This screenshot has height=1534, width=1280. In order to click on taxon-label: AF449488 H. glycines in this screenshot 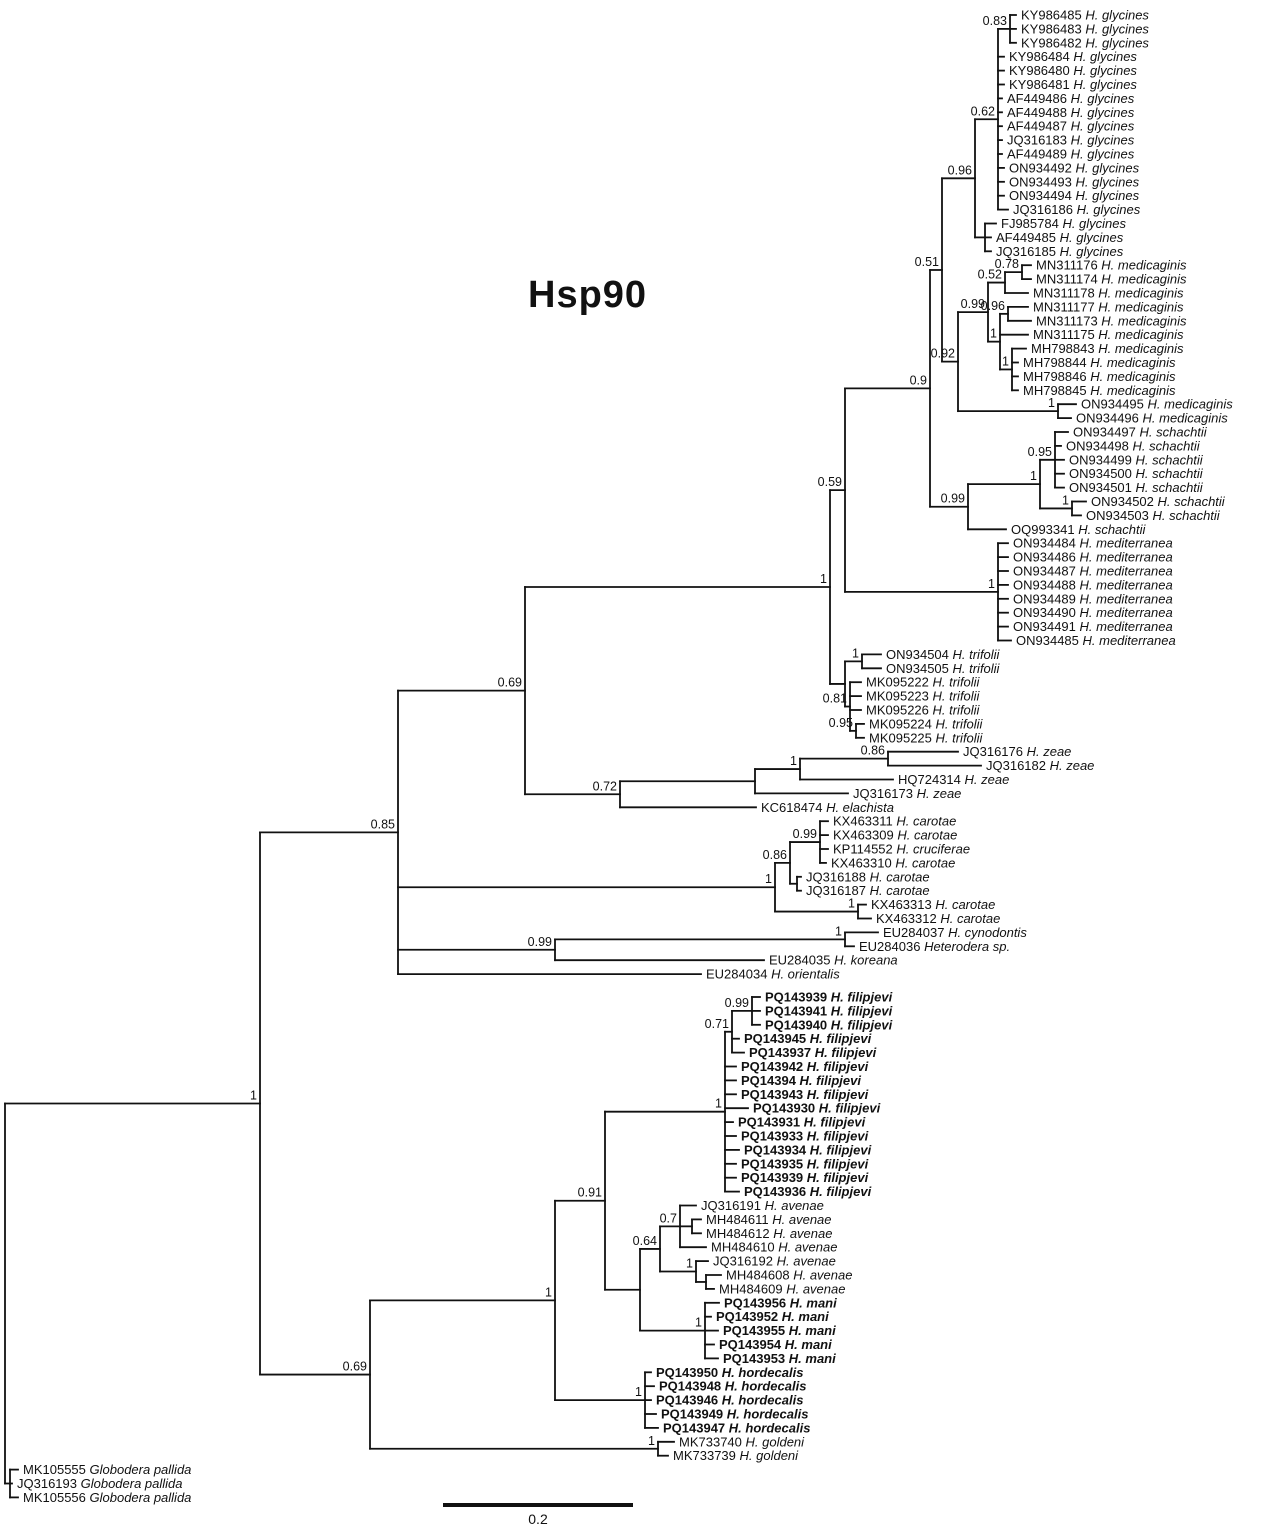, I will do `click(1071, 112)`.